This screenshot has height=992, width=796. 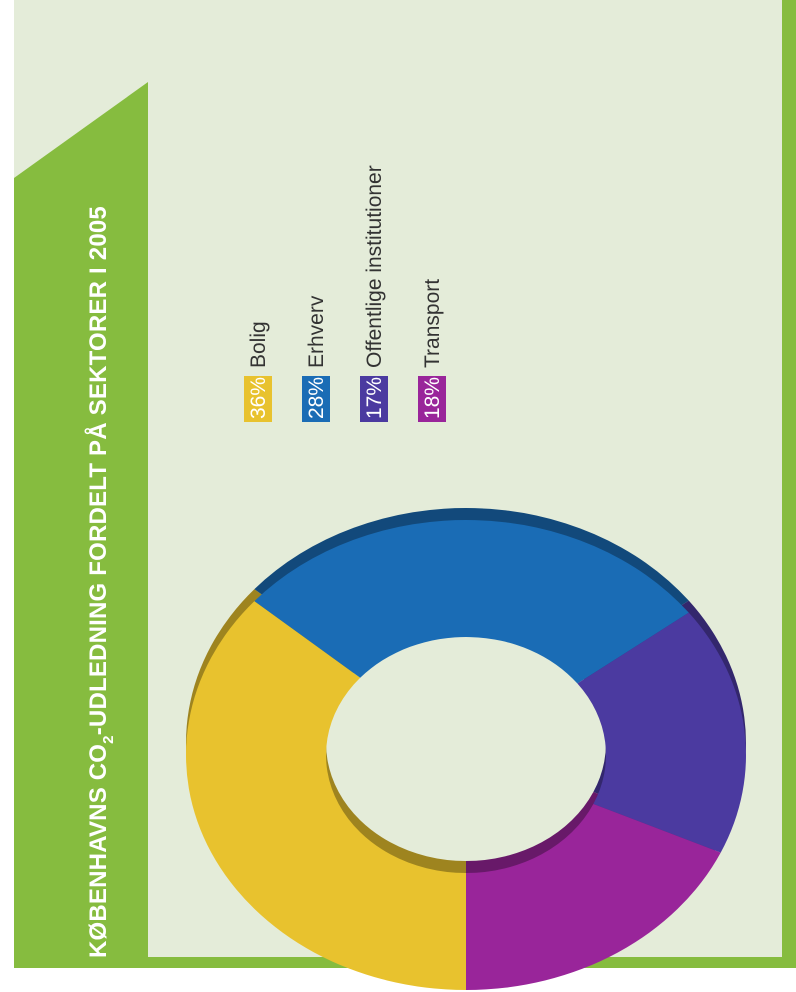 What do you see at coordinates (258, 344) in the screenshot?
I see `legend-label: Bolig` at bounding box center [258, 344].